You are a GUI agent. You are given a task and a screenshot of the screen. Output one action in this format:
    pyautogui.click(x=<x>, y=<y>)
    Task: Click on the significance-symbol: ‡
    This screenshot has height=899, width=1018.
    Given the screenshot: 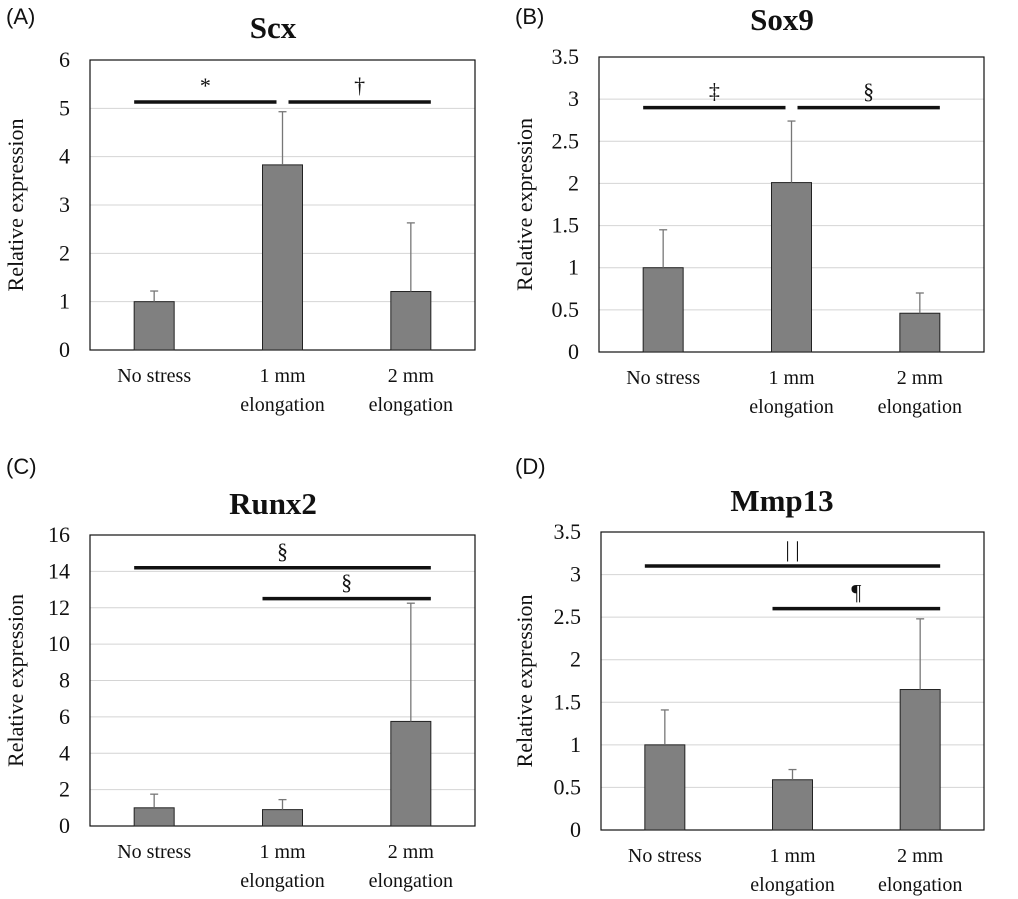 What is the action you would take?
    pyautogui.click(x=714, y=91)
    